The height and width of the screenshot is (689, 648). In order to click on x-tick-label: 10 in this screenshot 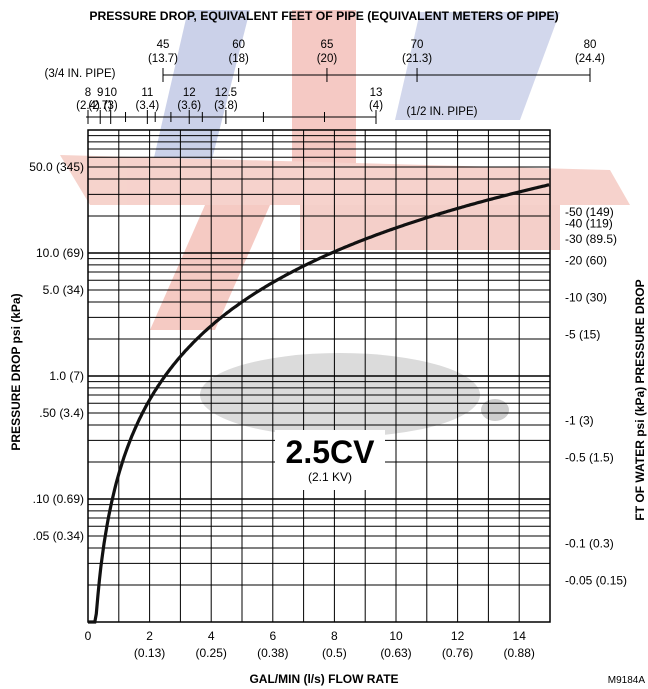, I will do `click(396, 636)`.